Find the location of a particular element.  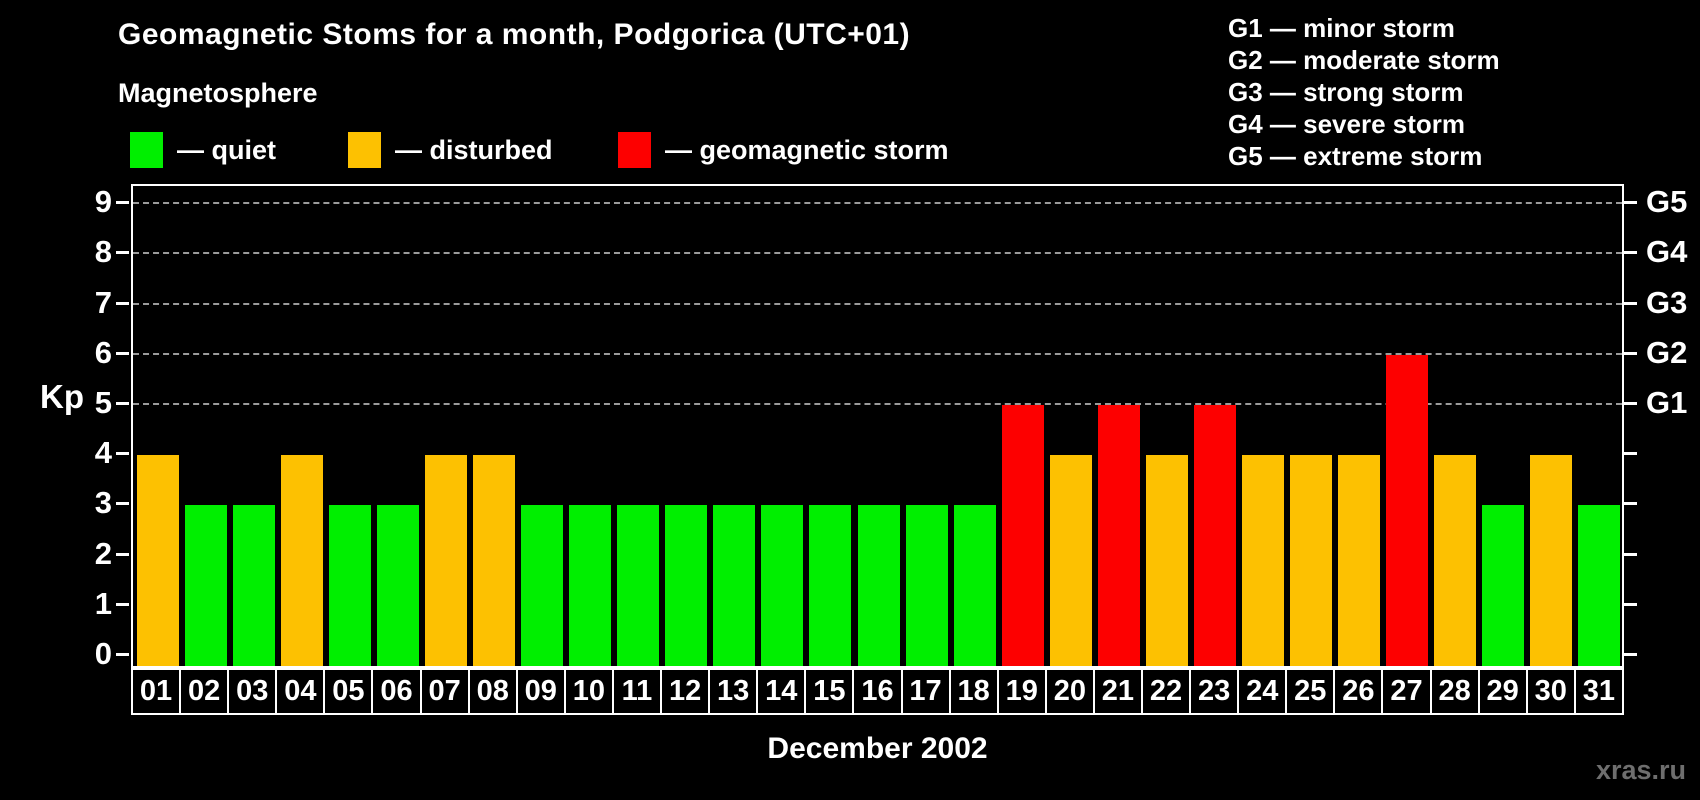

day-cell-13: 13 is located at coordinates (733, 691).